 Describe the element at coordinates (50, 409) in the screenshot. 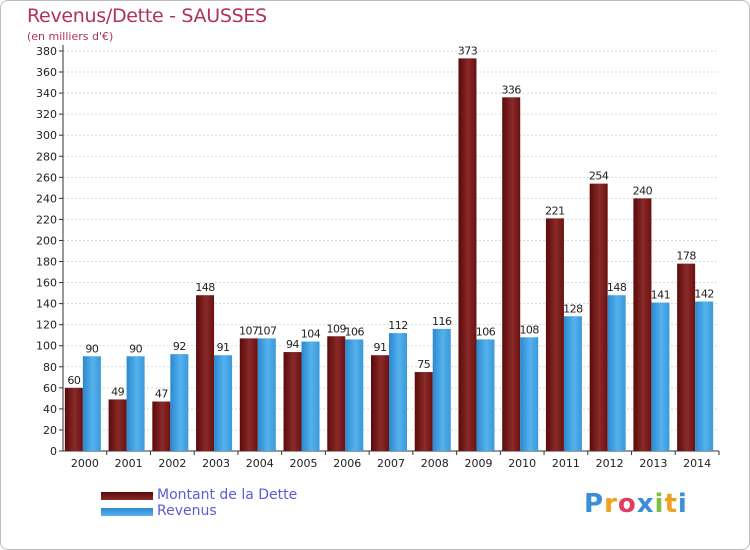

I see `y-tick-label: 40` at that location.